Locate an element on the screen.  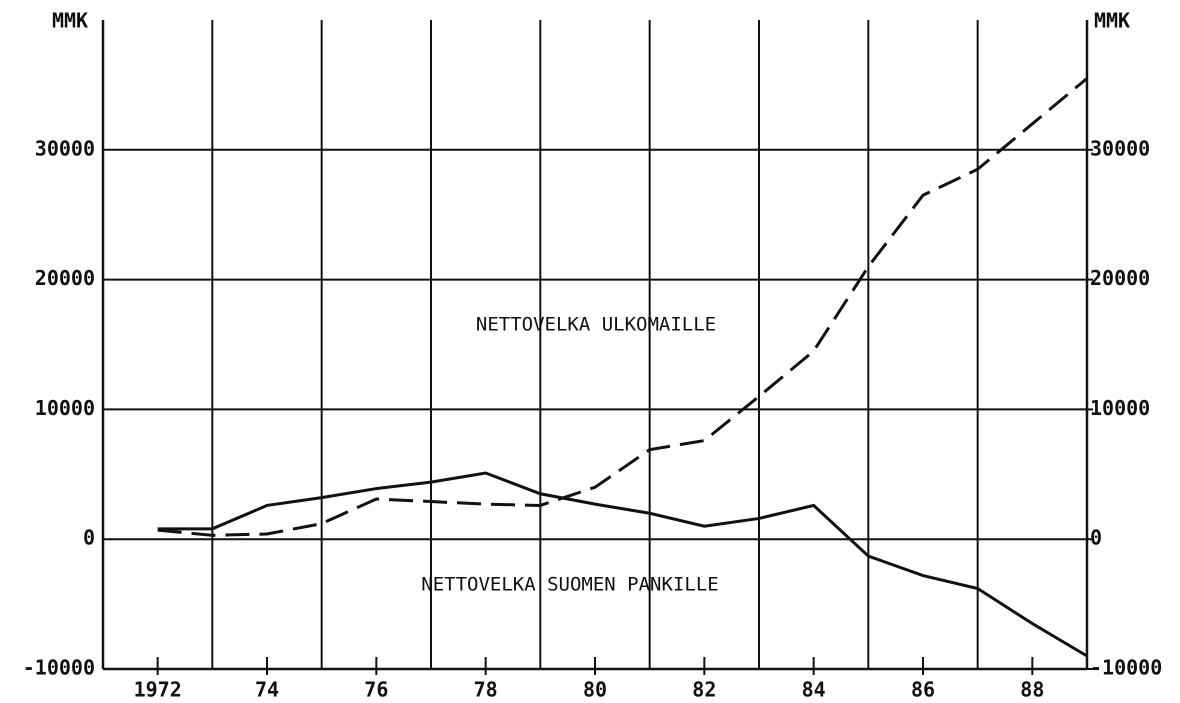
y-axis-label: MMK is located at coordinates (70, 21).